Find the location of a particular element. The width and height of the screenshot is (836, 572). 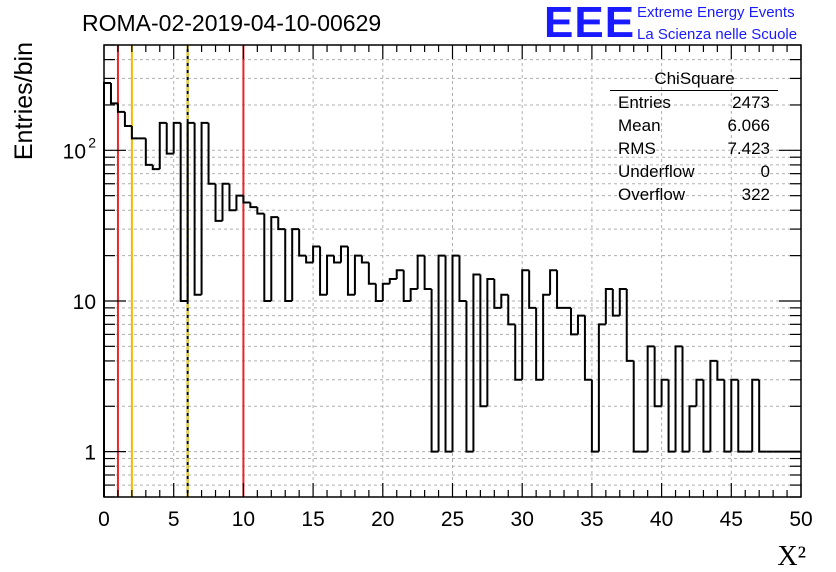

x-axis-label: X² is located at coordinates (791, 556).